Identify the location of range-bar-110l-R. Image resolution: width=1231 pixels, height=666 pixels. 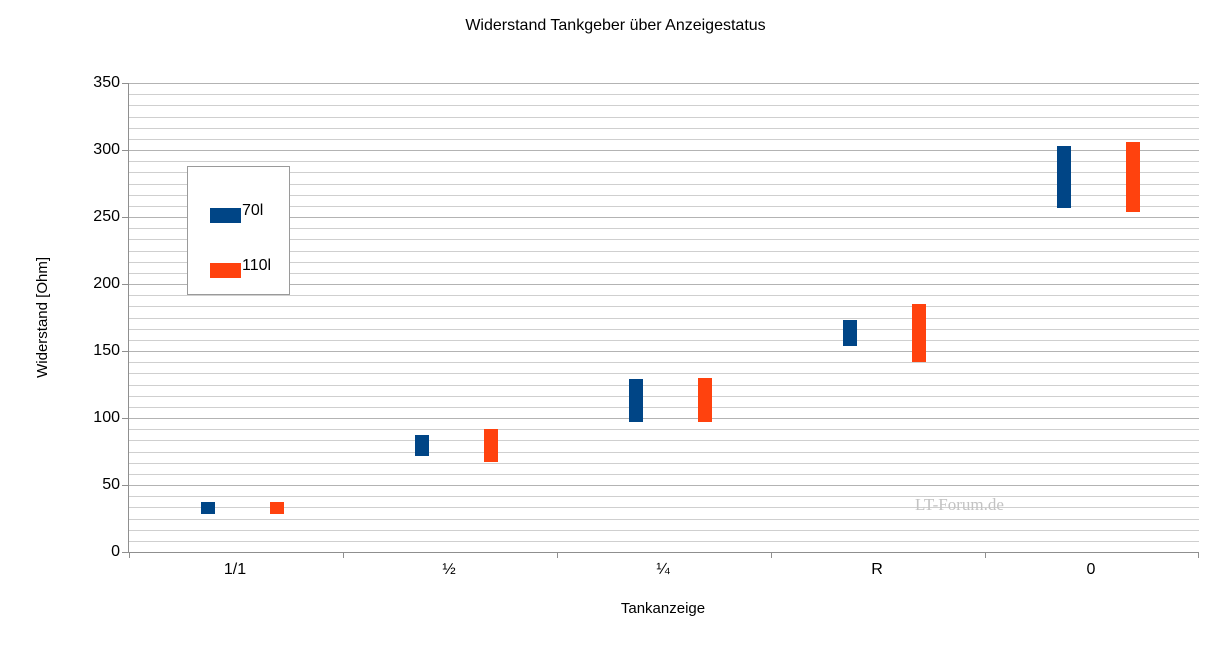
(919, 333).